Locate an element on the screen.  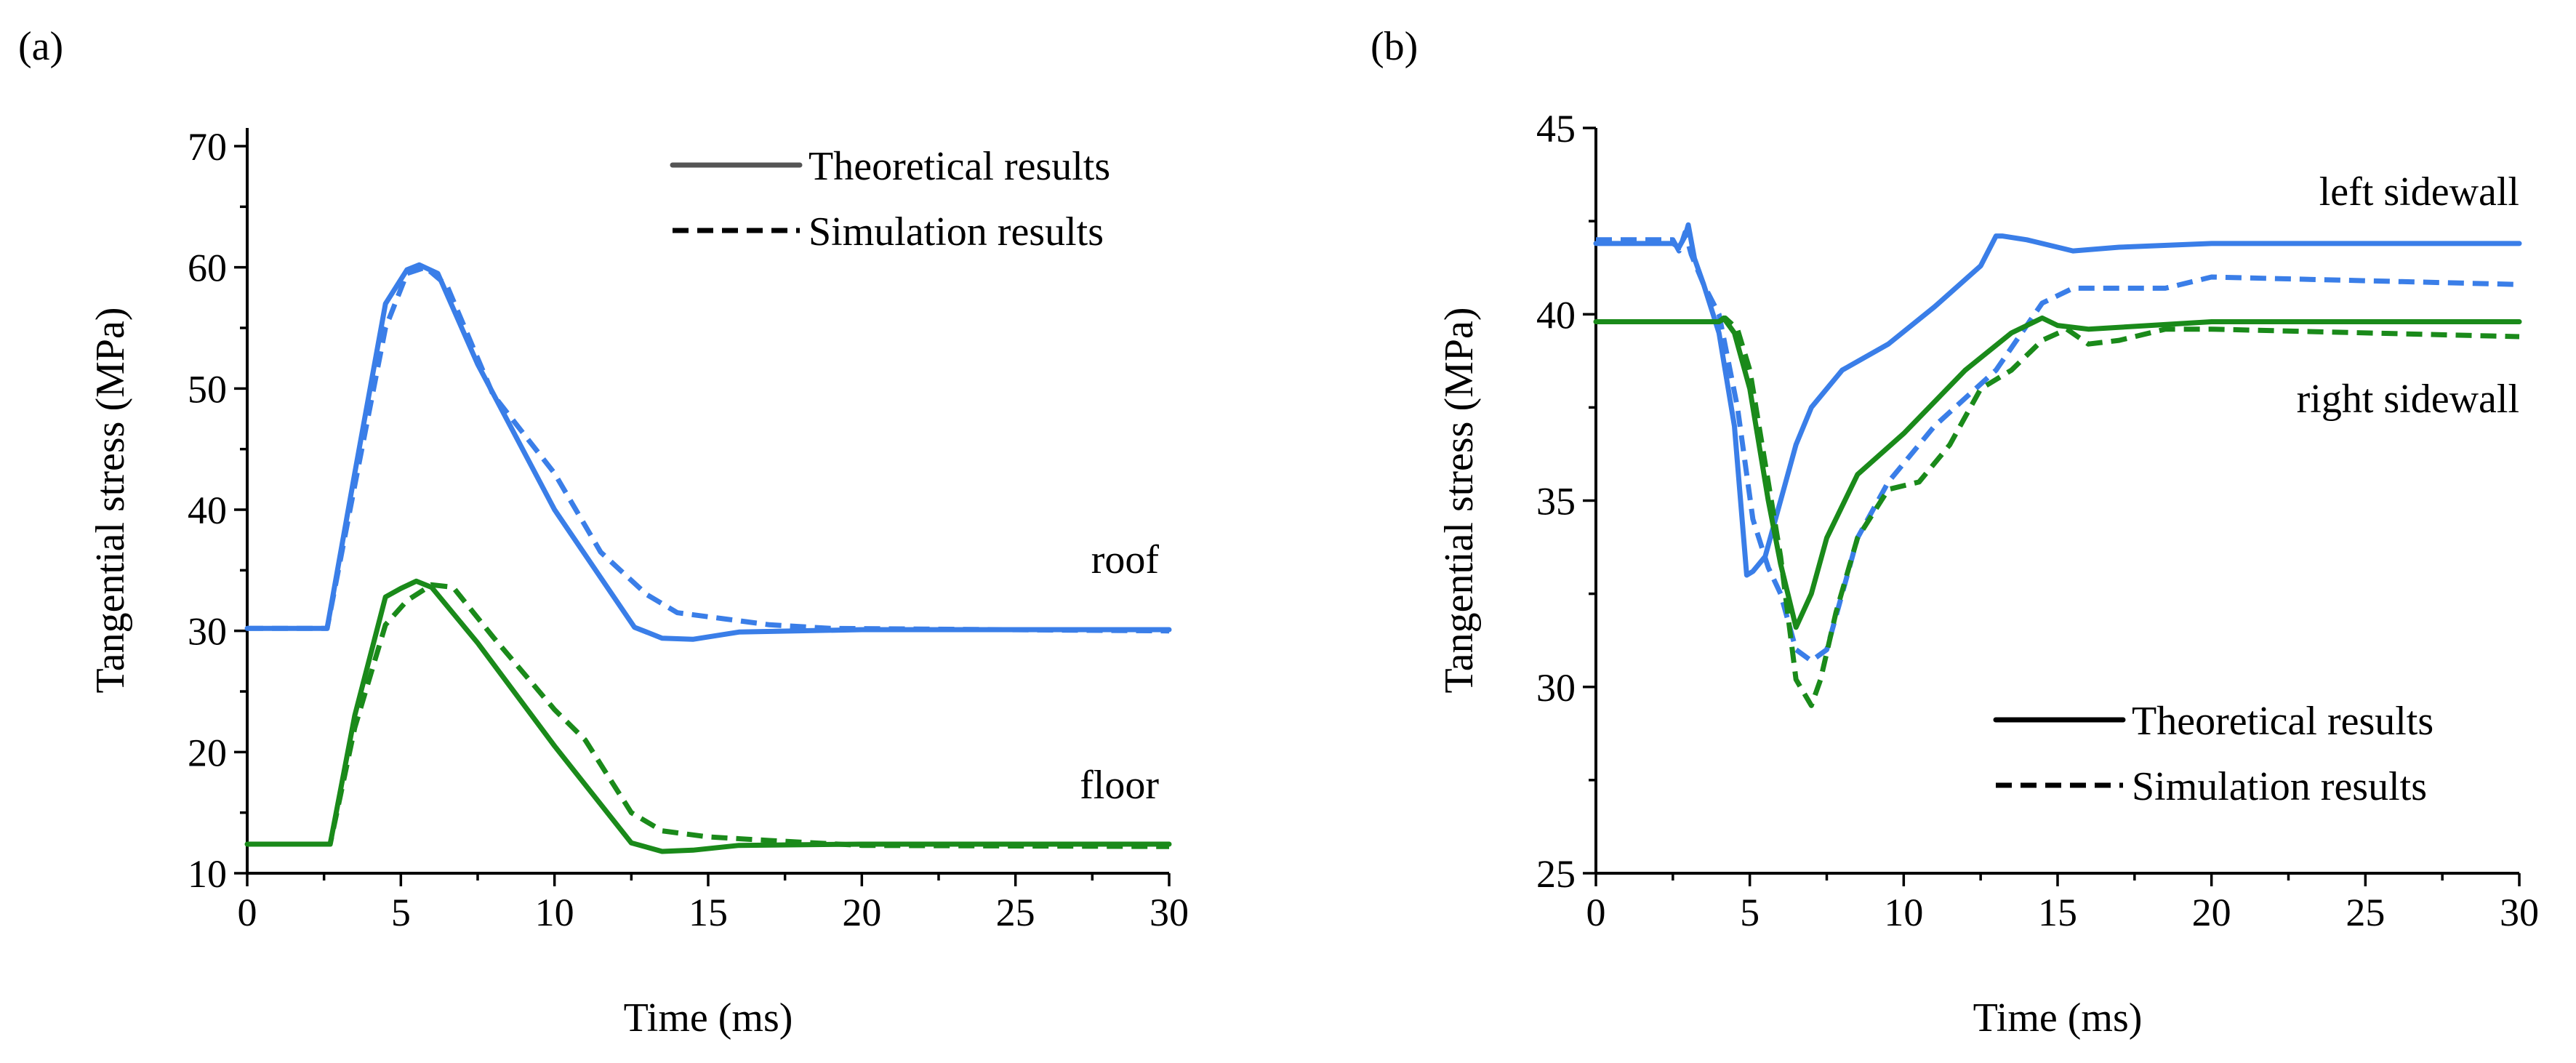
panel-b-x-tick-label: 20 is located at coordinates (2211, 912).